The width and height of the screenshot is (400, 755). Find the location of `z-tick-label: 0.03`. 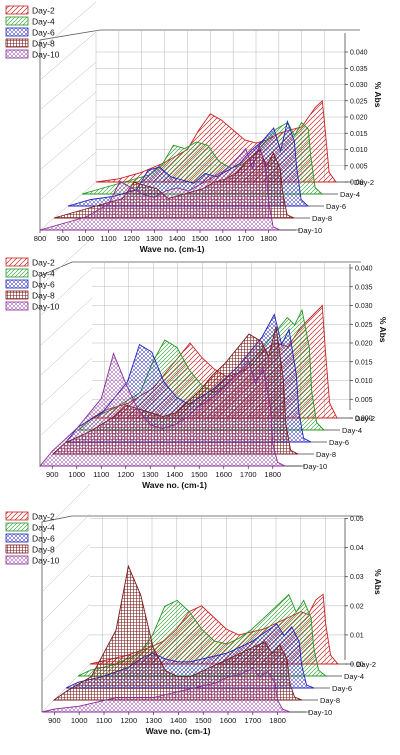

z-tick-label: 0.03 is located at coordinates (357, 577).